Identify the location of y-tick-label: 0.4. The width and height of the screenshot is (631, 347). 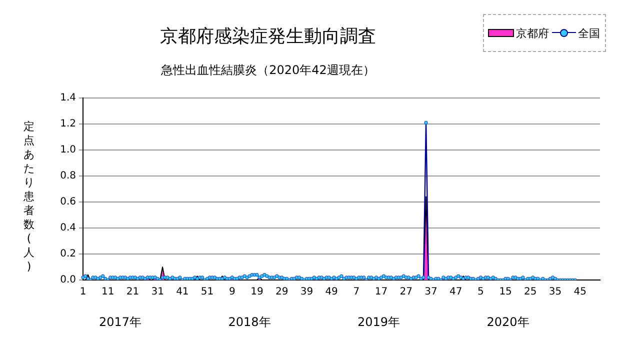
(68, 228).